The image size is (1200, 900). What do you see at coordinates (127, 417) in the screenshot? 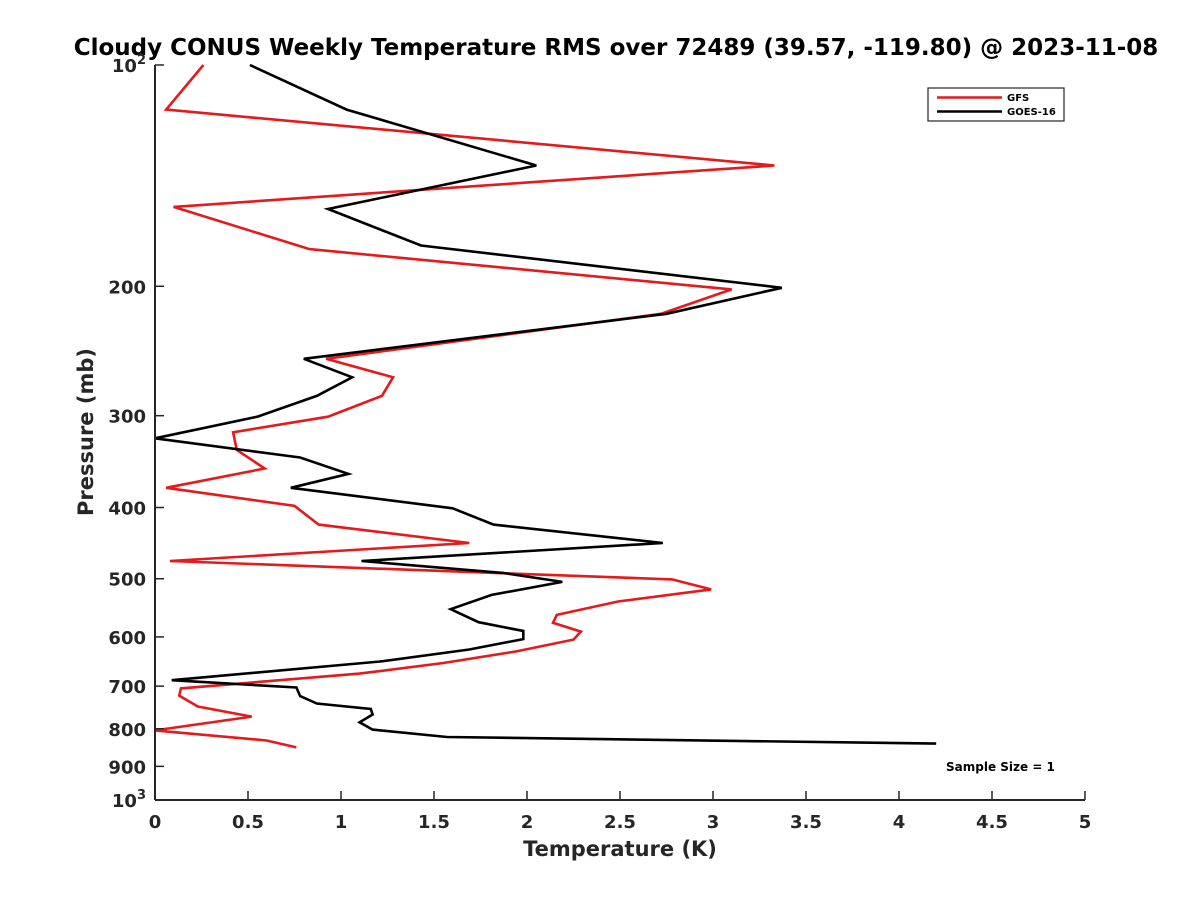
I see `y-tick-label: 300` at bounding box center [127, 417].